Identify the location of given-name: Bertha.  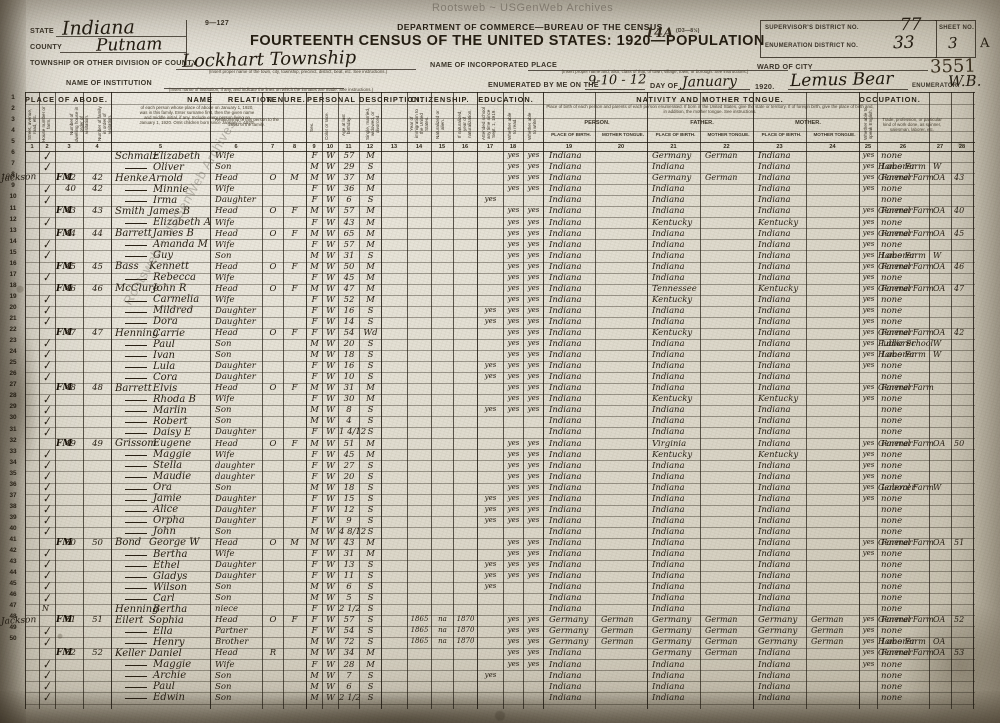
(170, 554).